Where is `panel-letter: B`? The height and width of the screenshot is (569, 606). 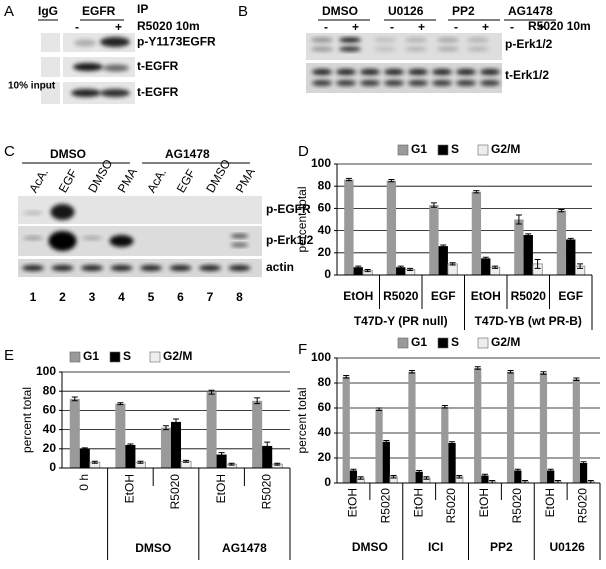 panel-letter: B is located at coordinates (243, 11).